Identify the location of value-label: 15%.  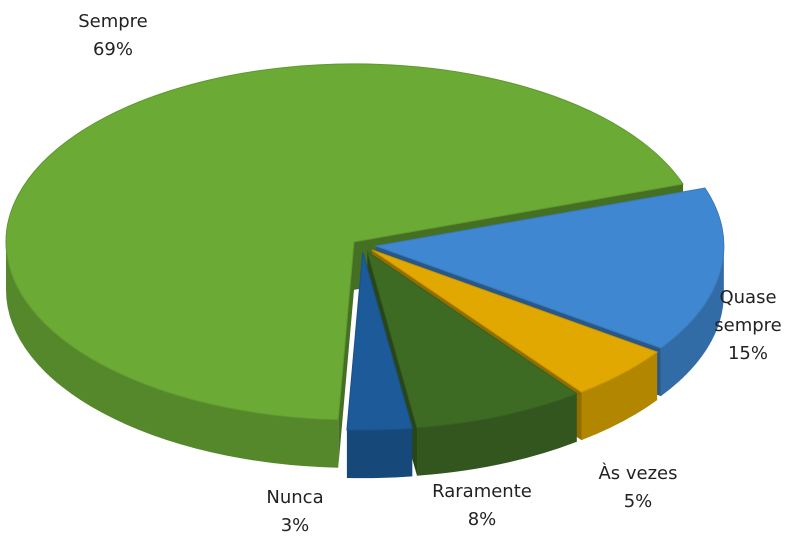
(747, 353).